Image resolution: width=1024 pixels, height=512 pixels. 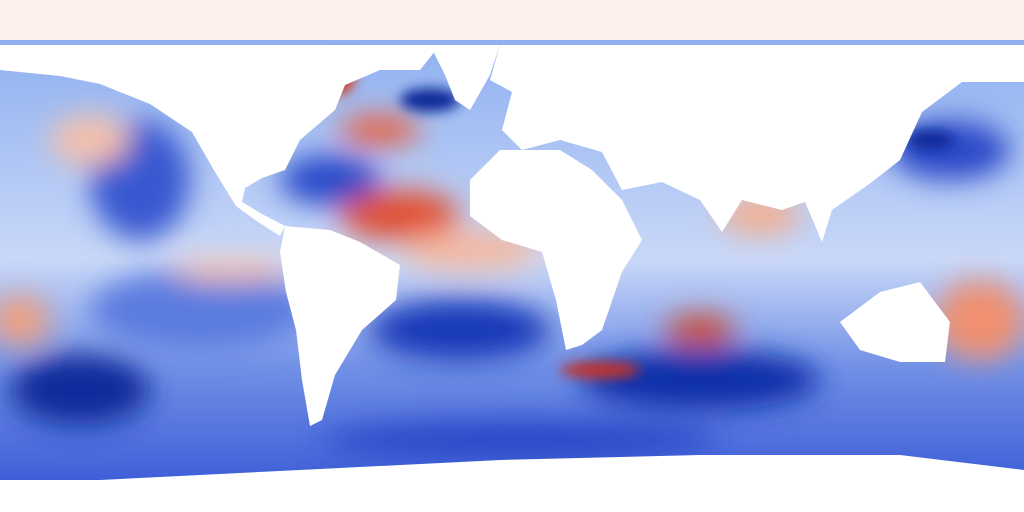 I want to click on greenland, so click(x=465, y=77).